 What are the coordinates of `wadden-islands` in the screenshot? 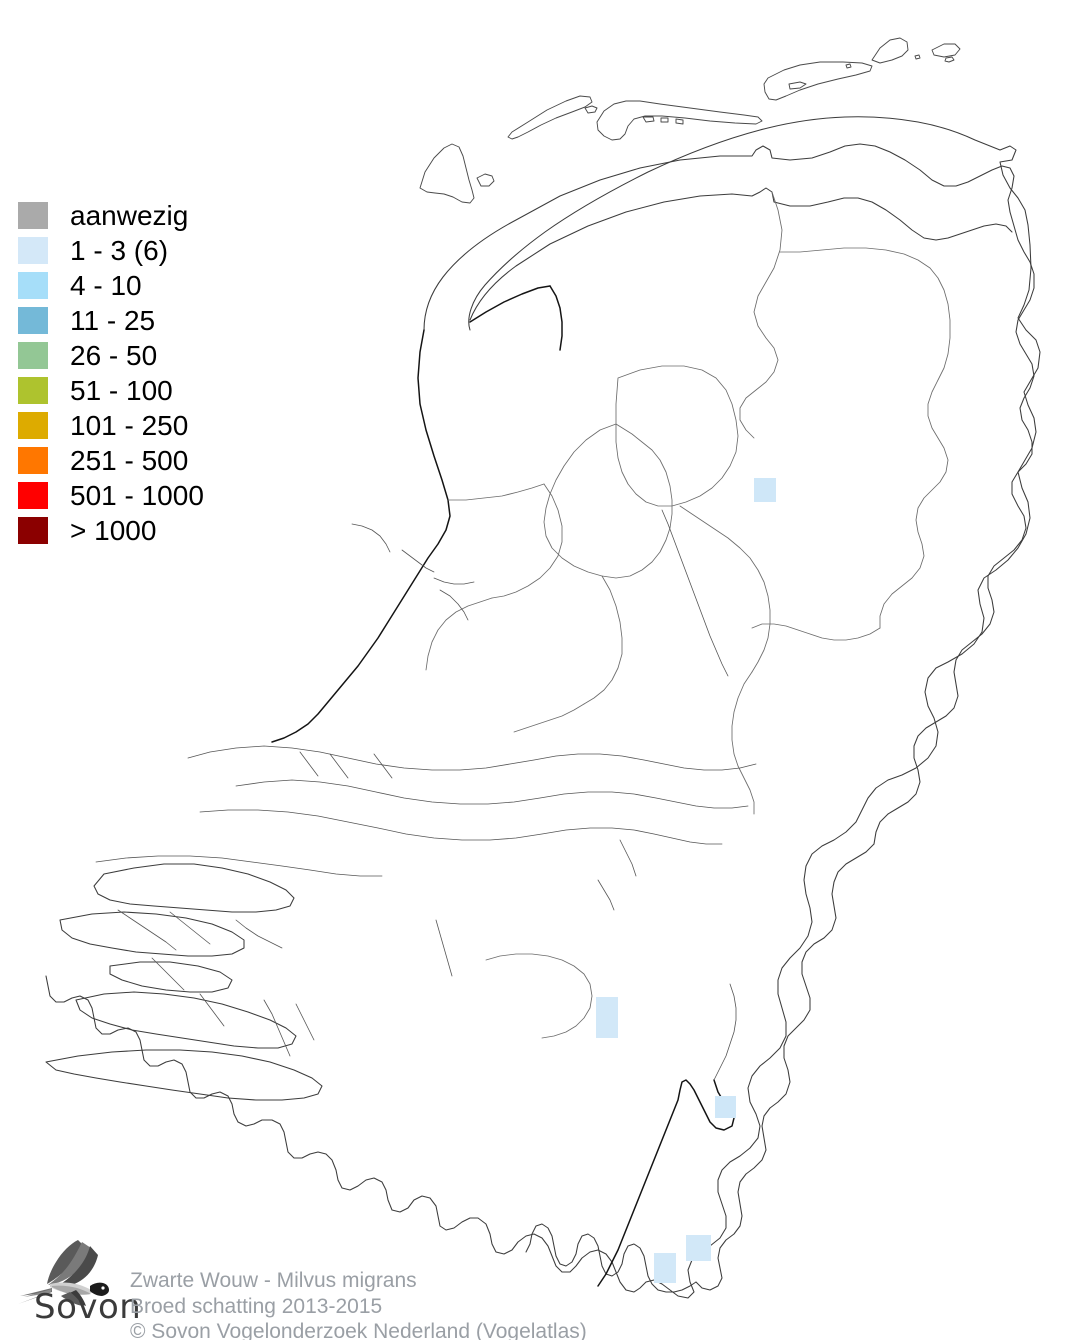 It's located at (690, 120).